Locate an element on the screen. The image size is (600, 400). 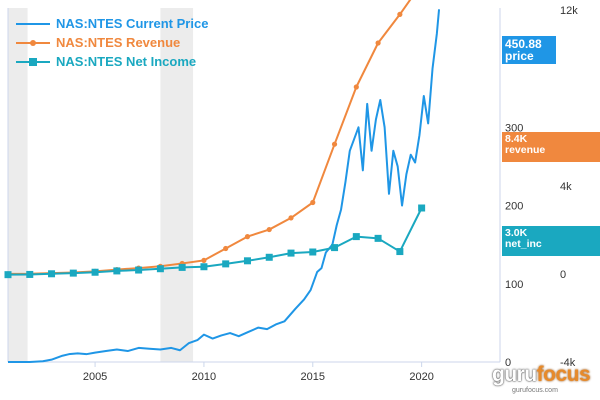
y-right-tick-label-0: -4k is located at coordinates (568, 363).